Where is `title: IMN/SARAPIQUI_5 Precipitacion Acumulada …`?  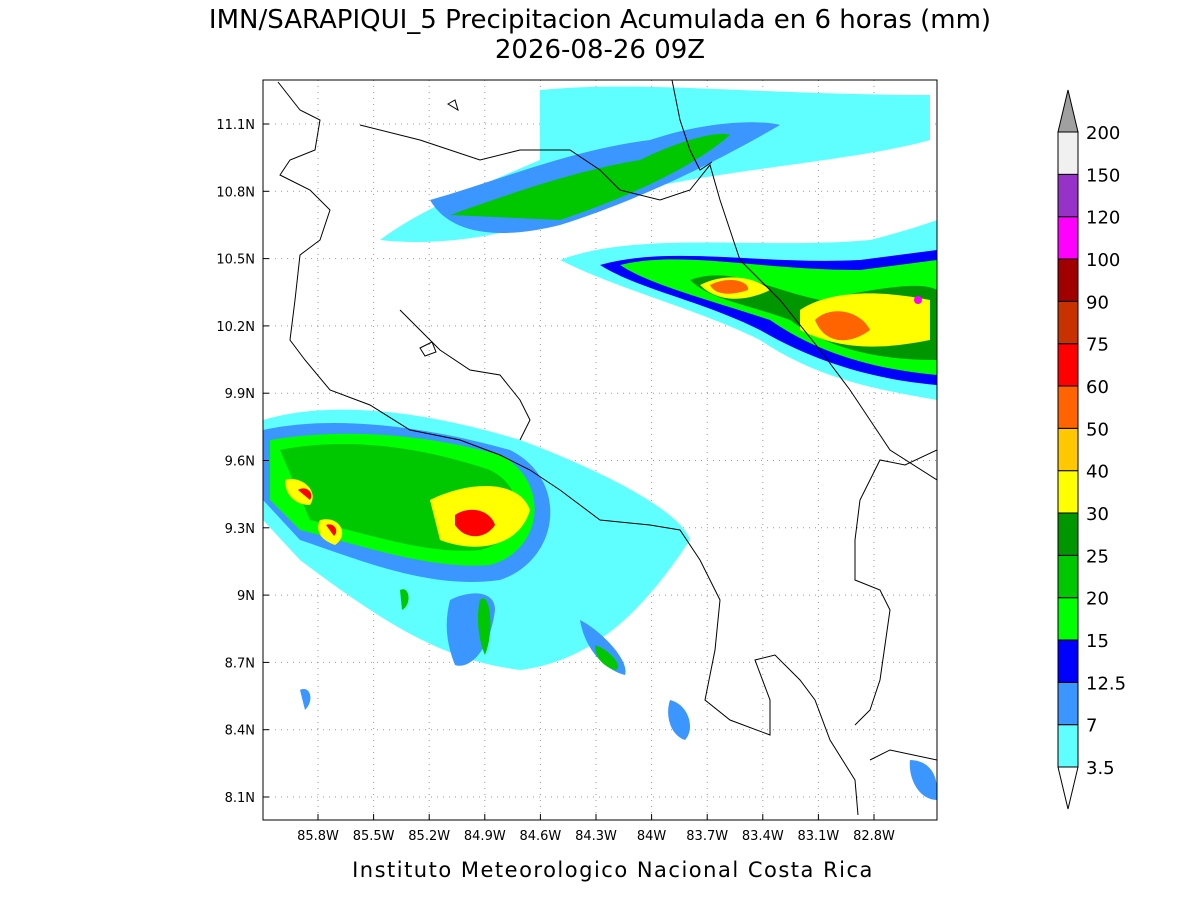
title: IMN/SARAPIQUI_5 Precipitacion Acumulada … is located at coordinates (600, 20).